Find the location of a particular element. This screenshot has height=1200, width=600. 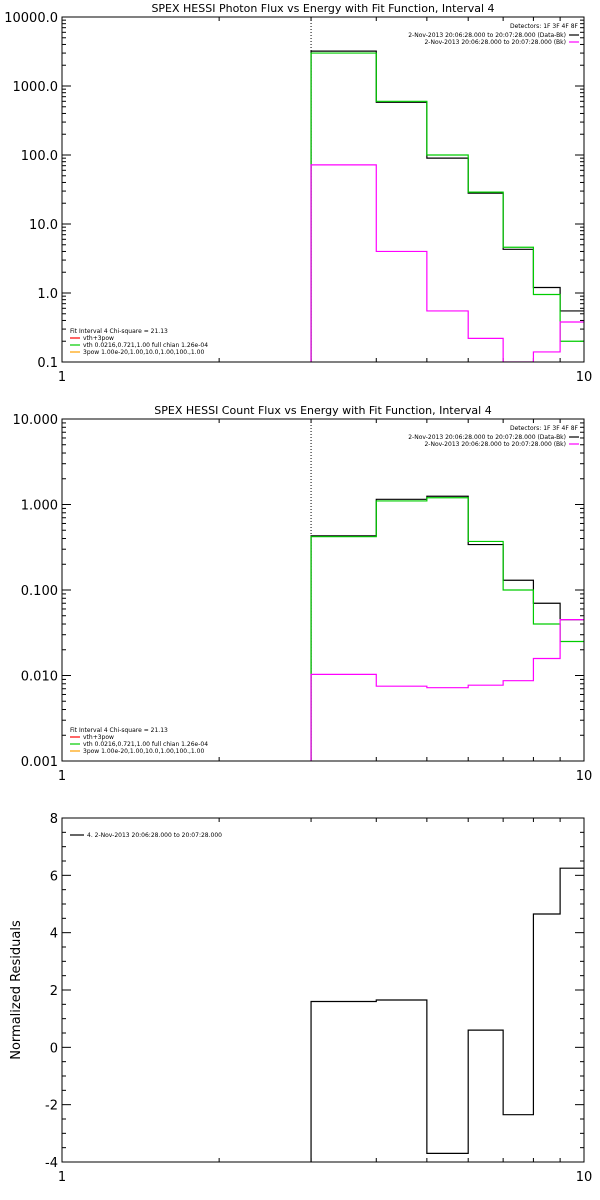

y-tick-label: 4 is located at coordinates (54, 934).